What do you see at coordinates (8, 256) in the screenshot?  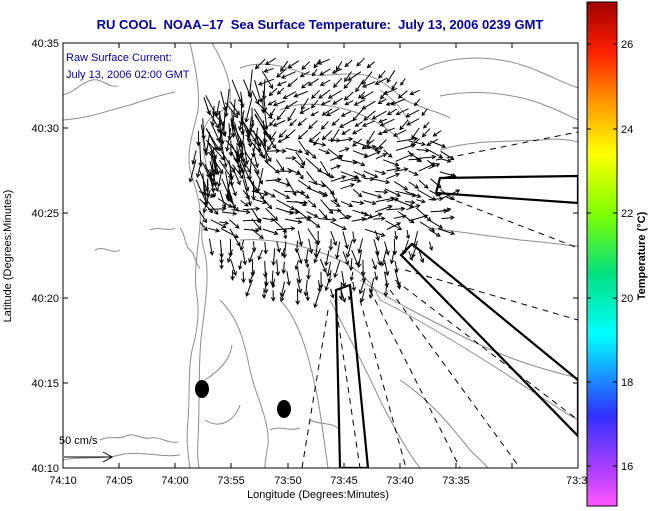 I see `y-axis-label: Latitude (Degrees:Minutes)` at bounding box center [8, 256].